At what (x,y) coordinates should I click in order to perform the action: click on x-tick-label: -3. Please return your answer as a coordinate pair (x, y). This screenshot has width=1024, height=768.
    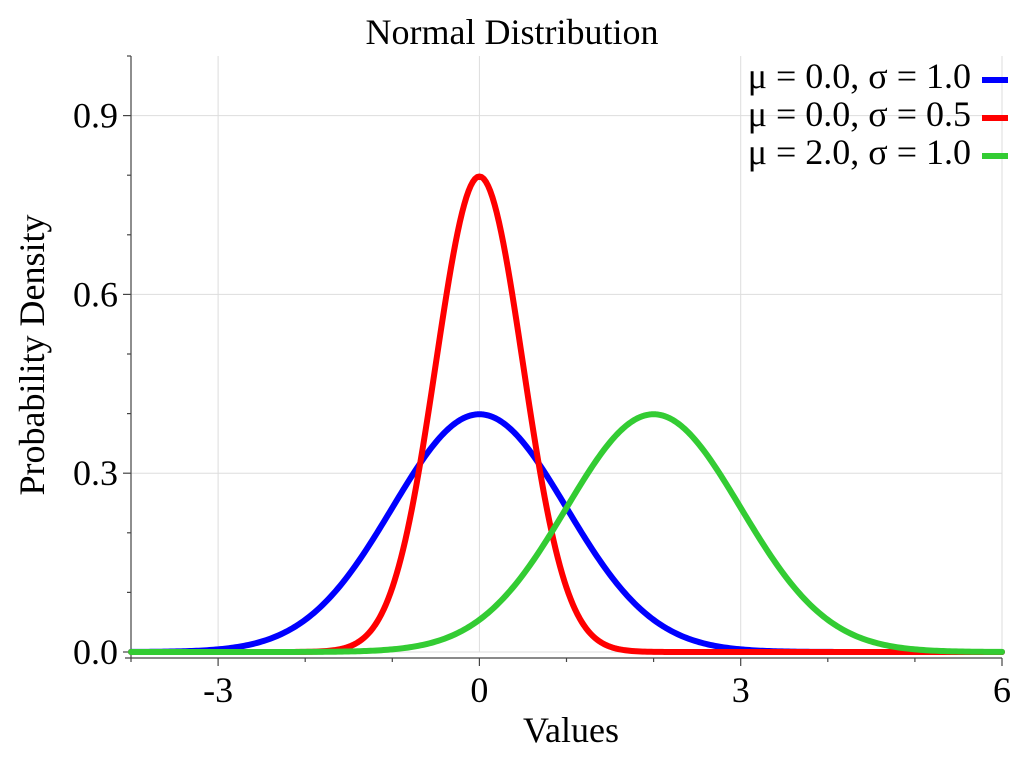
    Looking at the image, I should click on (218, 690).